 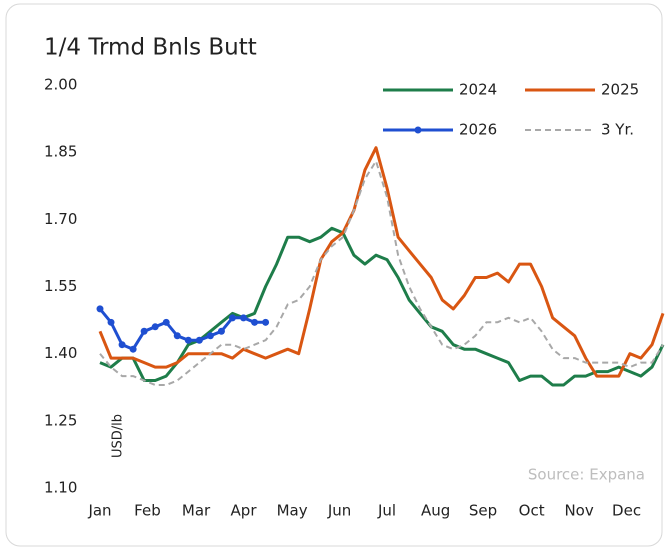 I want to click on legend-marker, so click(x=418, y=130).